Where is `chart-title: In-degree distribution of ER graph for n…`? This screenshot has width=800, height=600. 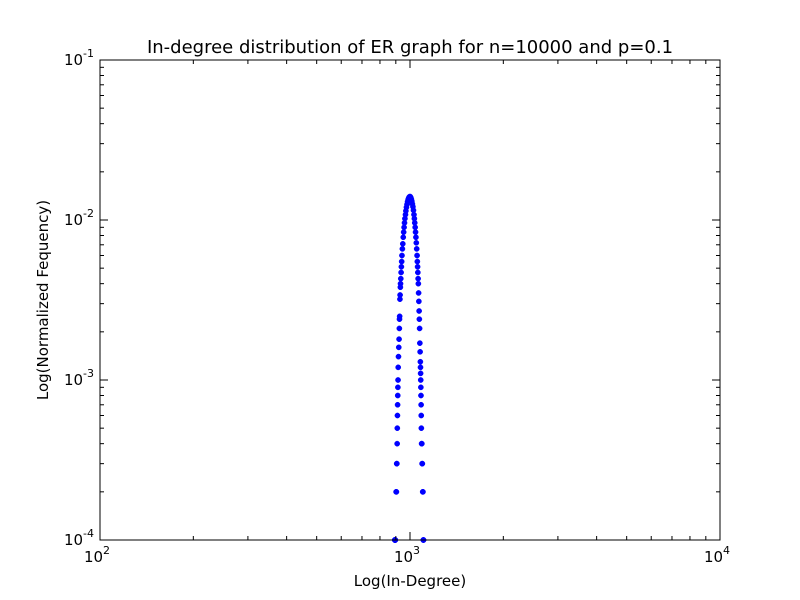
chart-title: In-degree distribution of ER graph for n… is located at coordinates (410, 47).